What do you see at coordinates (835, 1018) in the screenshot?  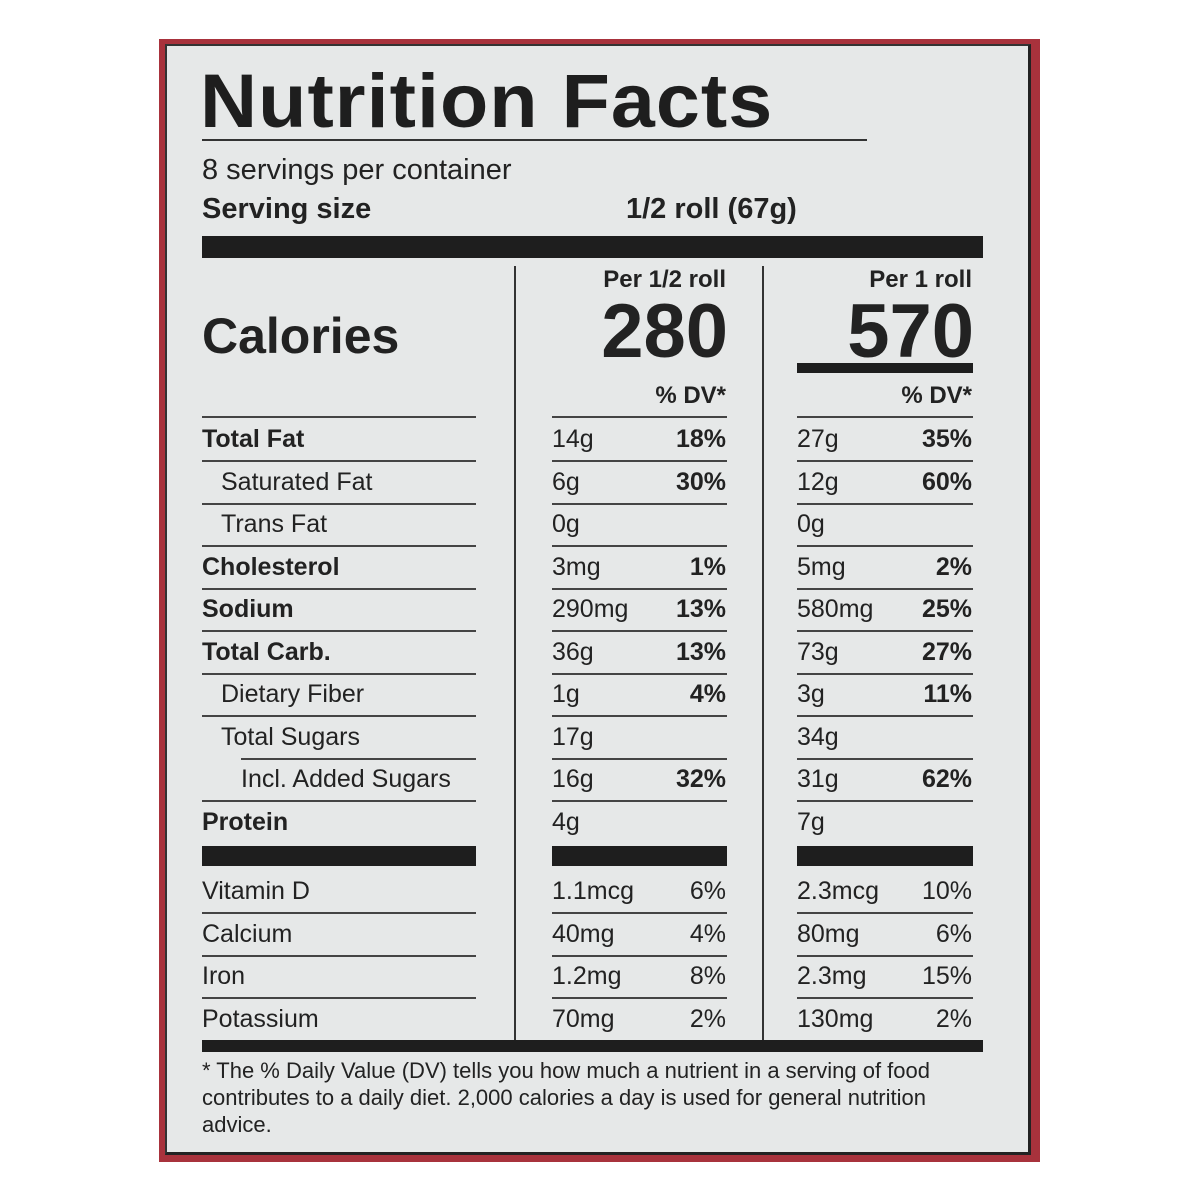 I see `vitamin-amount-one-roll: 130mg` at bounding box center [835, 1018].